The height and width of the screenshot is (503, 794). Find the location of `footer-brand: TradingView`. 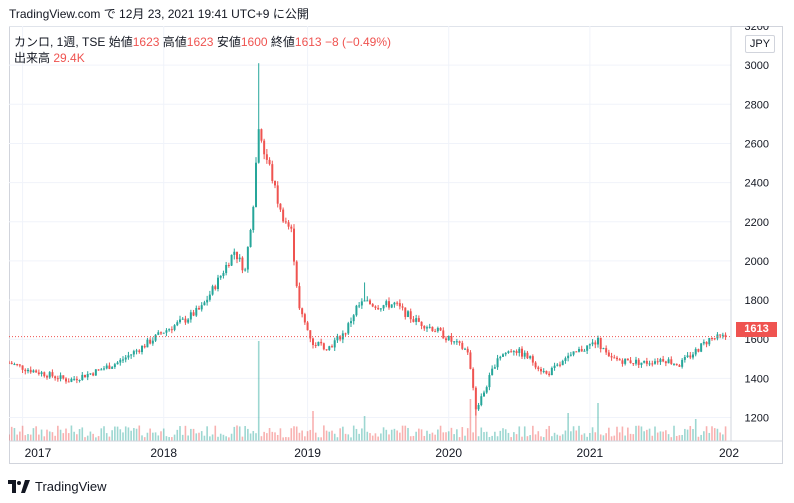

footer-brand: TradingView is located at coordinates (57, 486).